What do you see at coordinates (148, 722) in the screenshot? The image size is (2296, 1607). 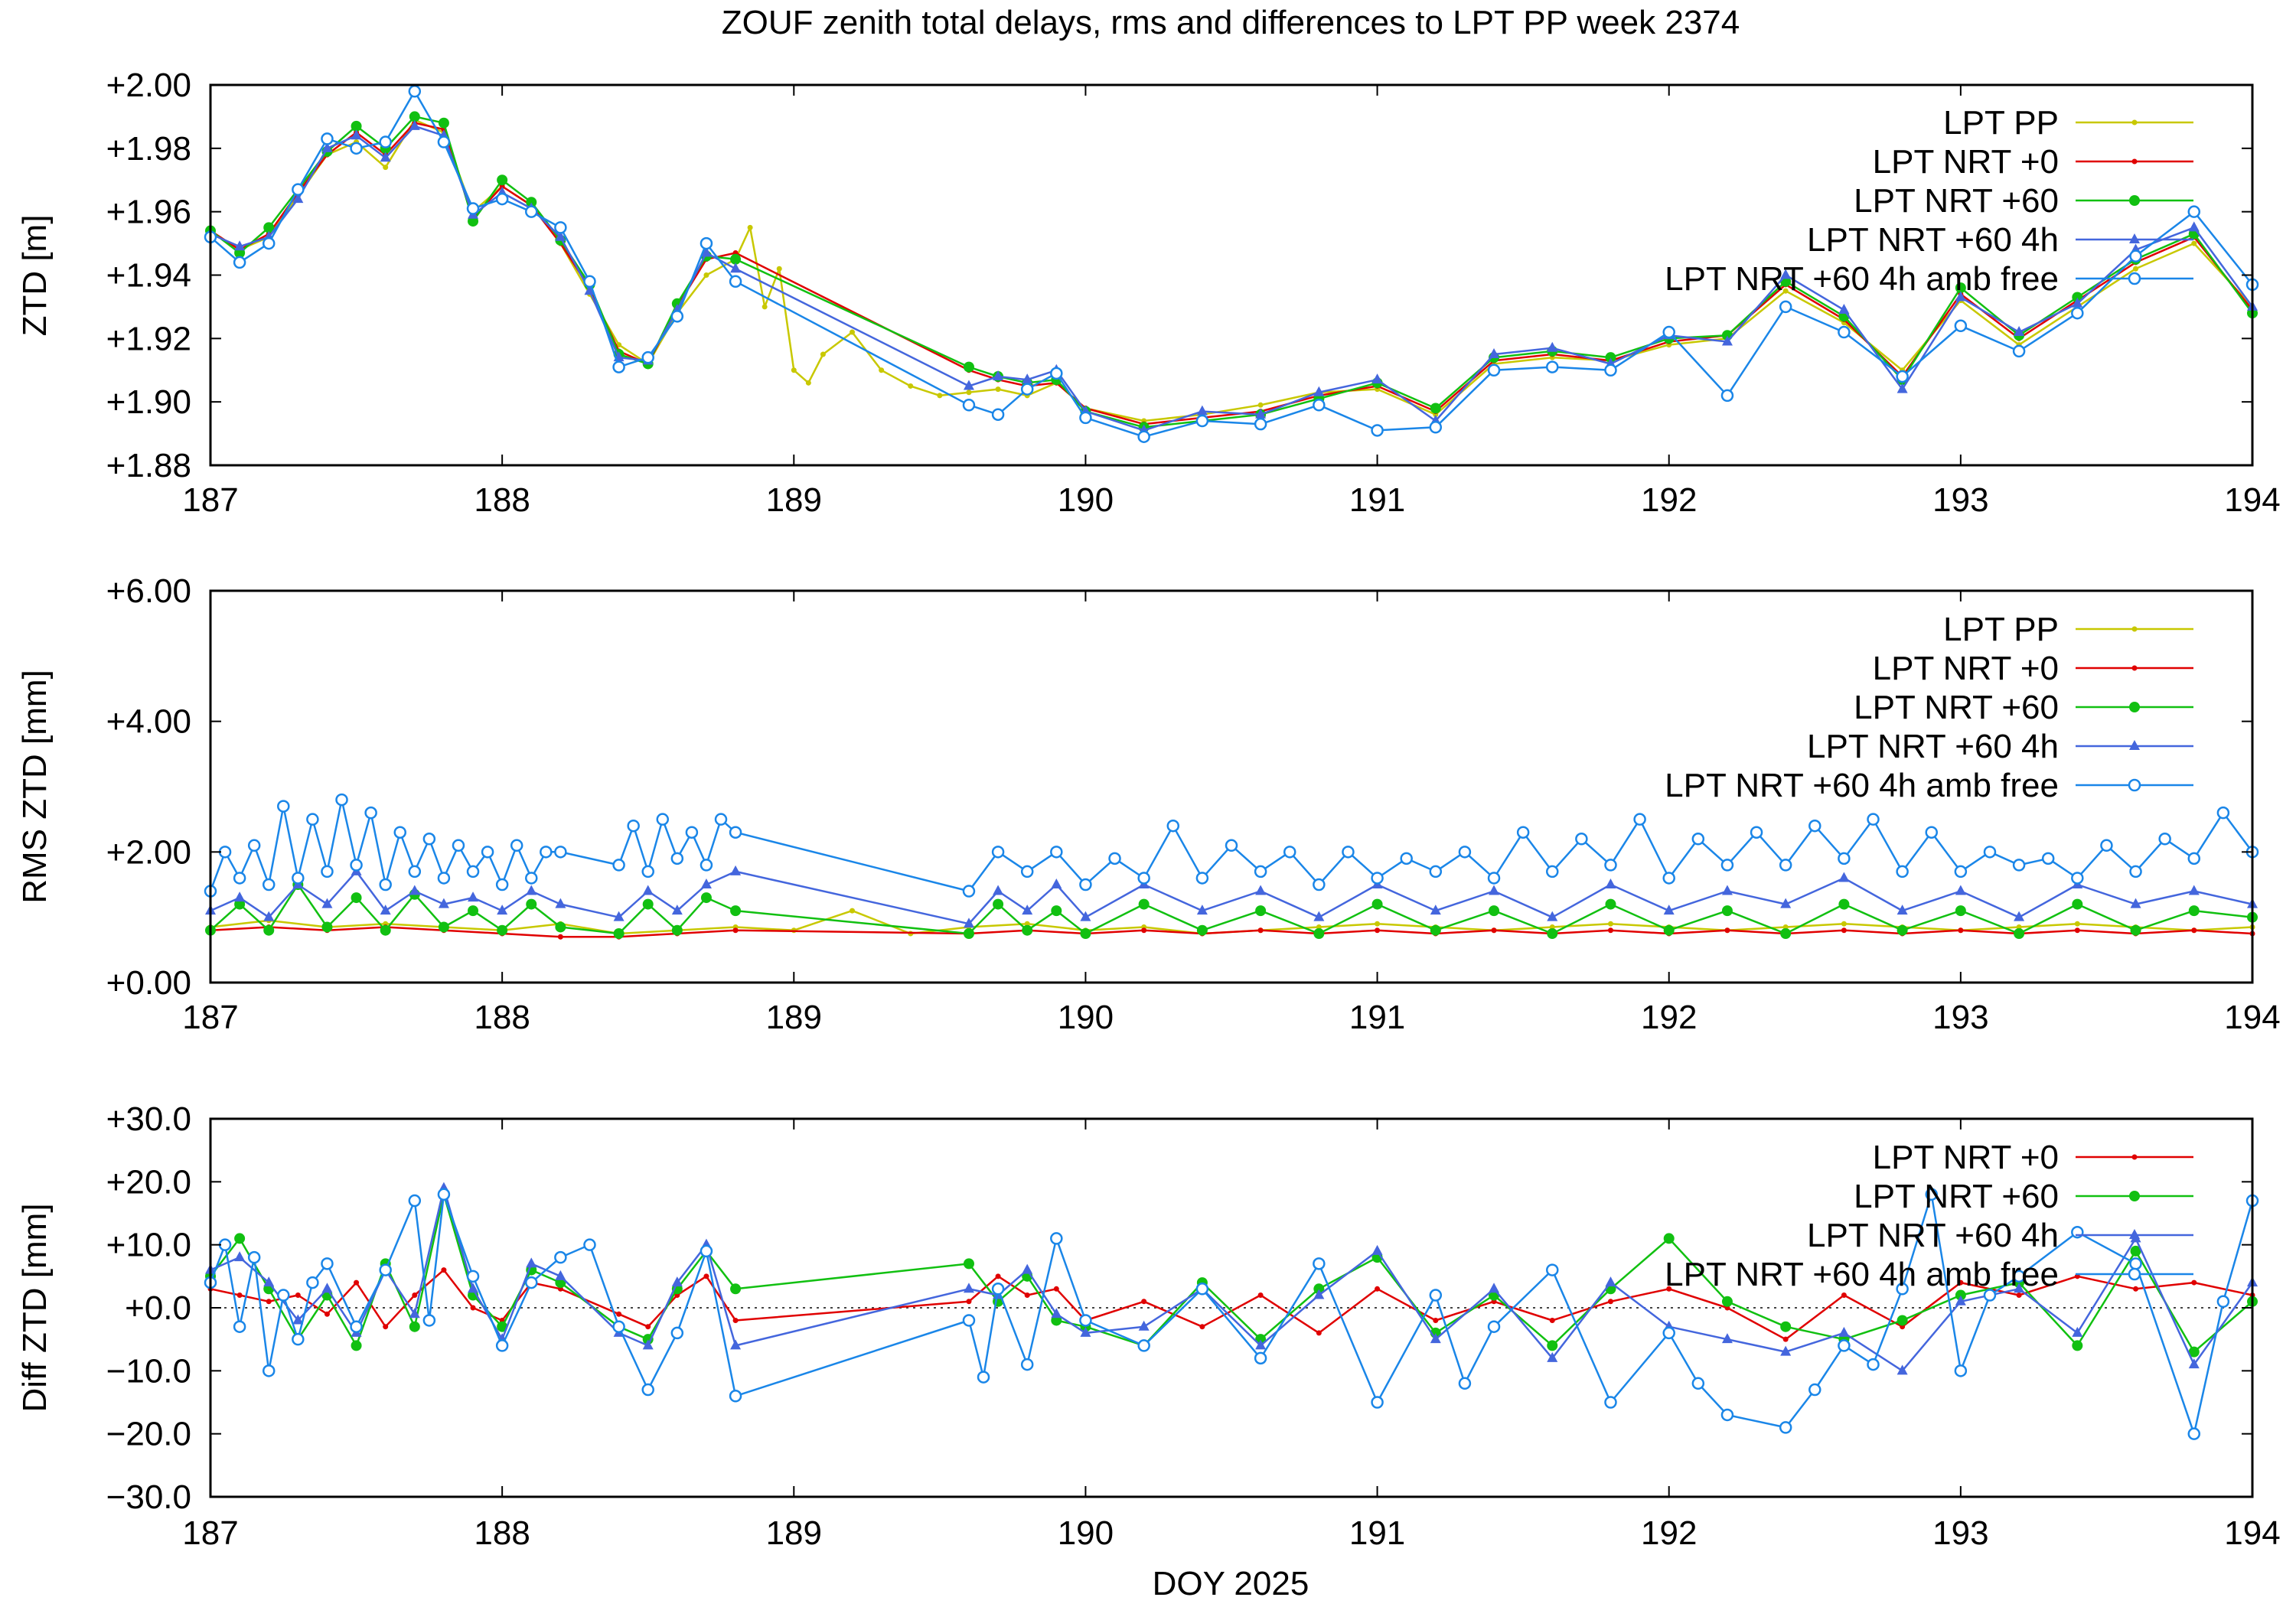 I see `rms-ytick-label: +4.00` at bounding box center [148, 722].